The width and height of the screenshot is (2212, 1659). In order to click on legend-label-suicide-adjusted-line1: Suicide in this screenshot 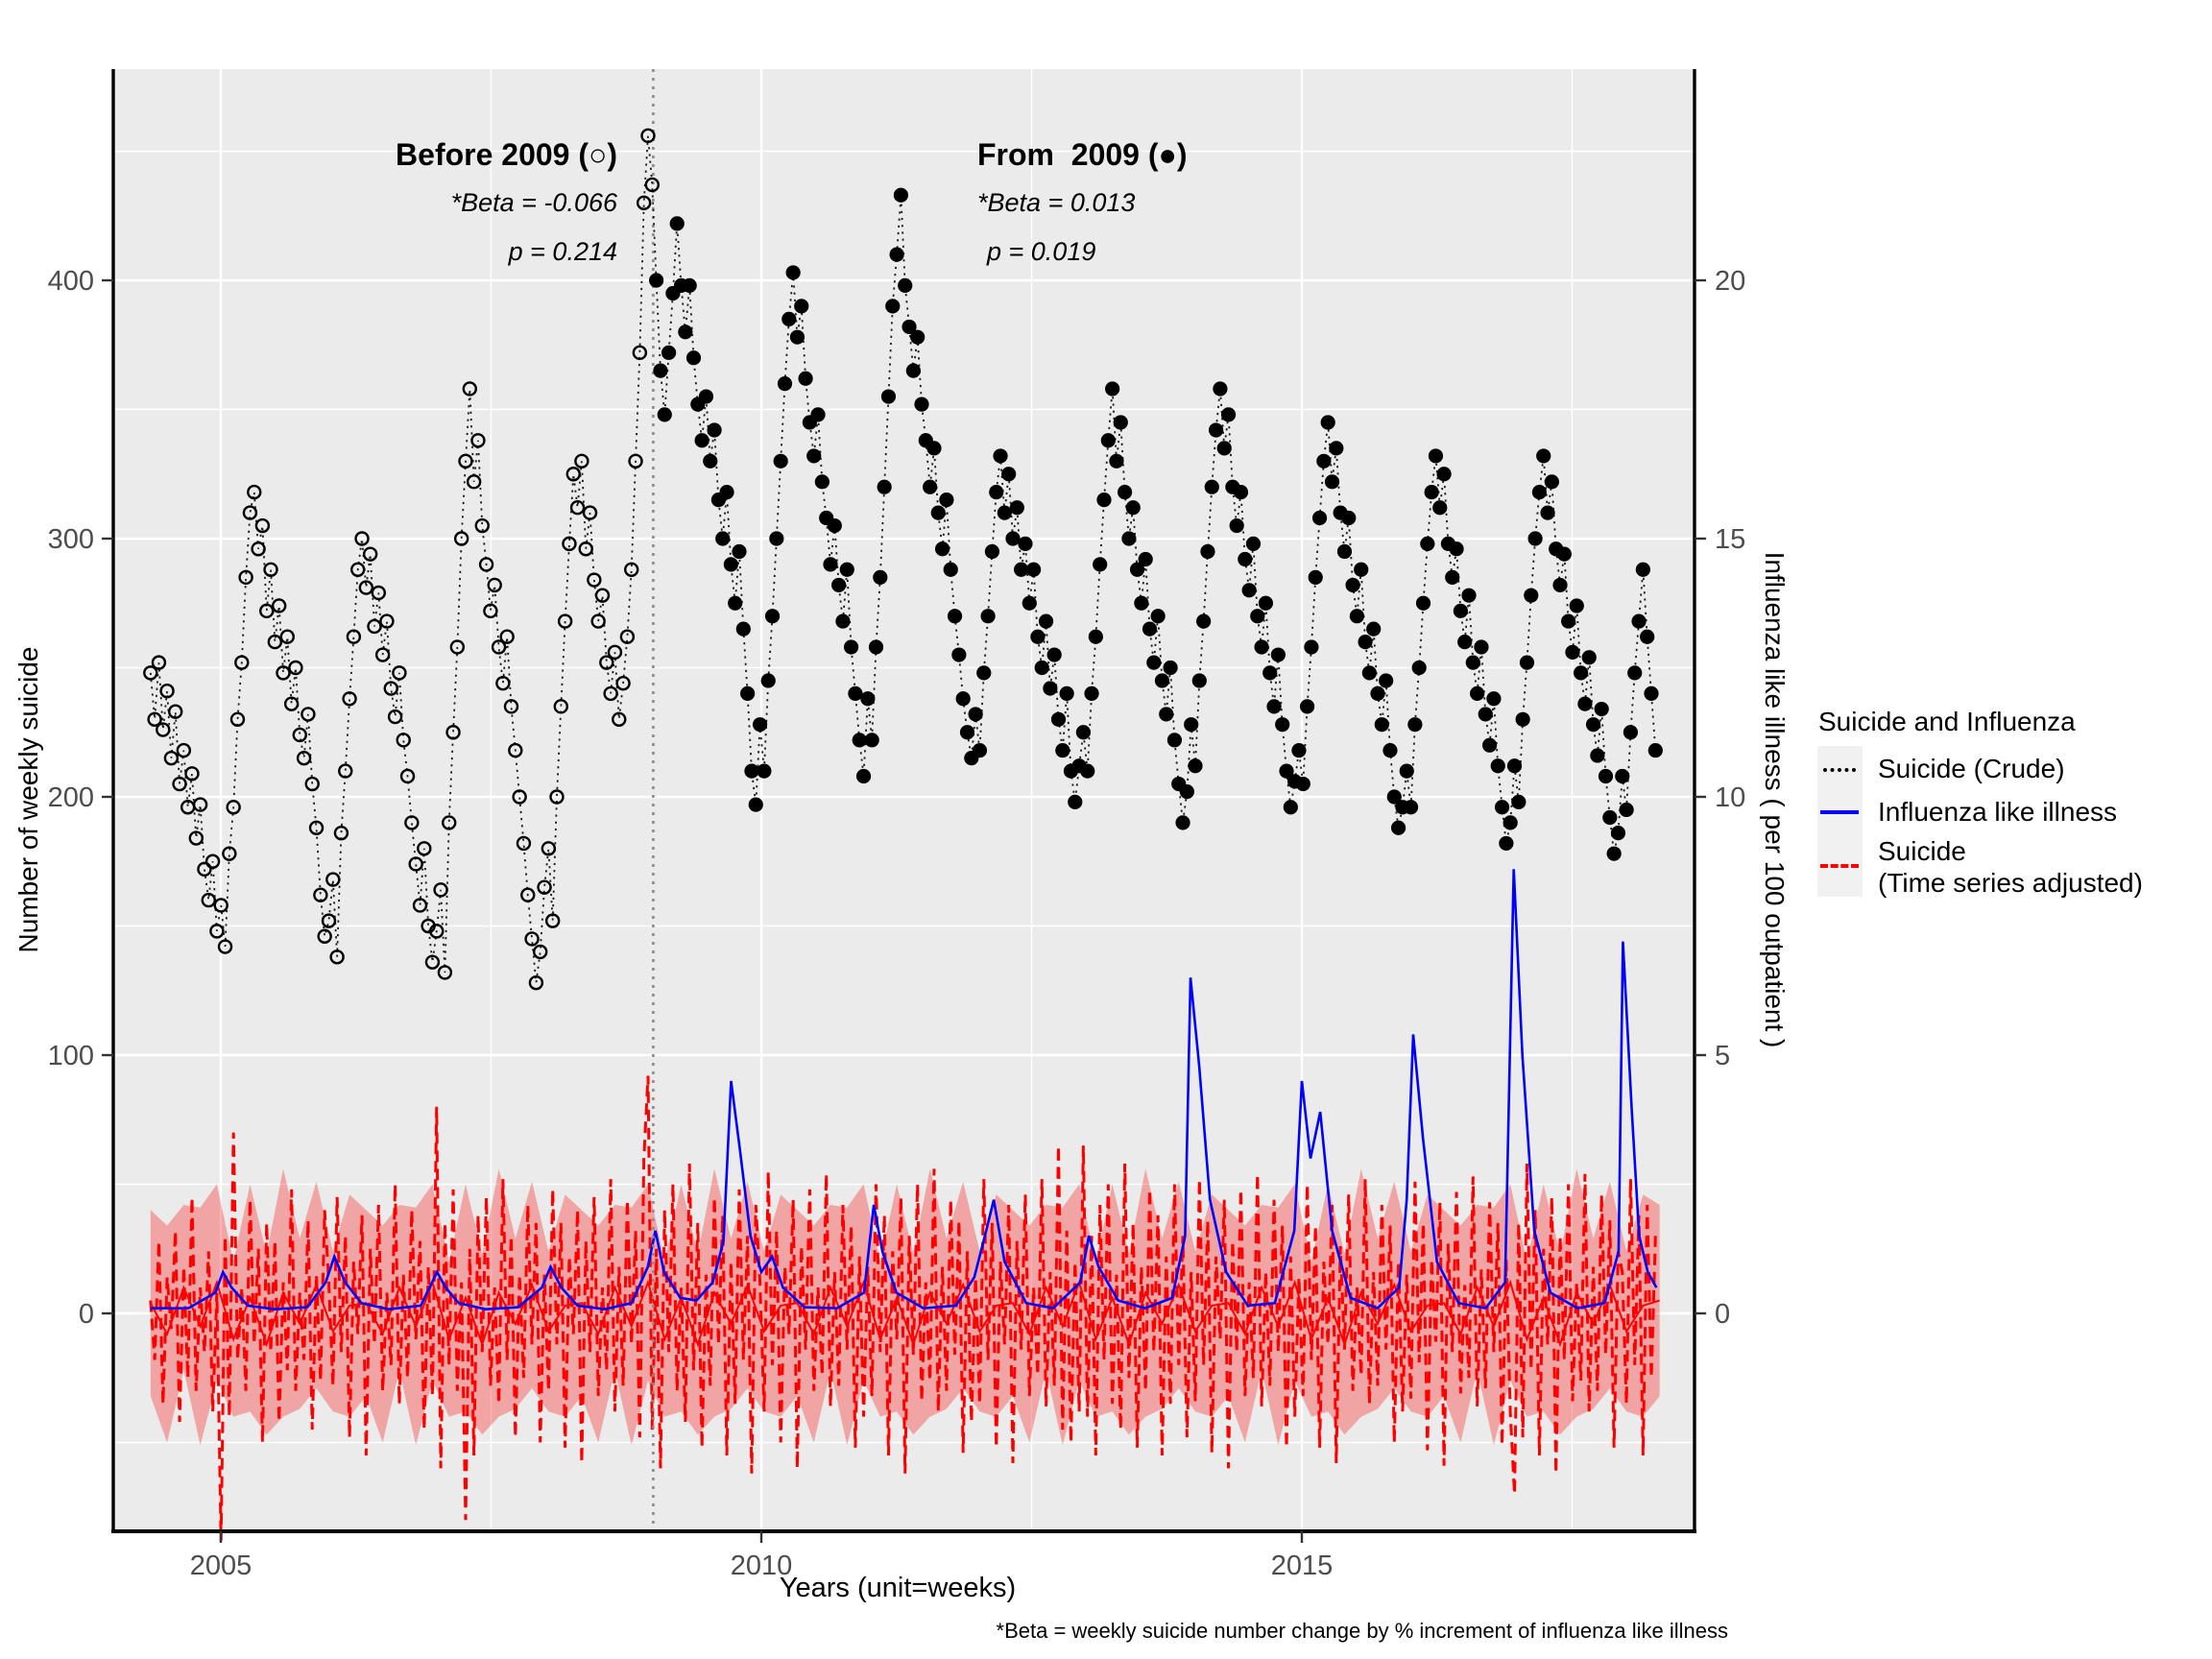, I will do `click(1922, 851)`.